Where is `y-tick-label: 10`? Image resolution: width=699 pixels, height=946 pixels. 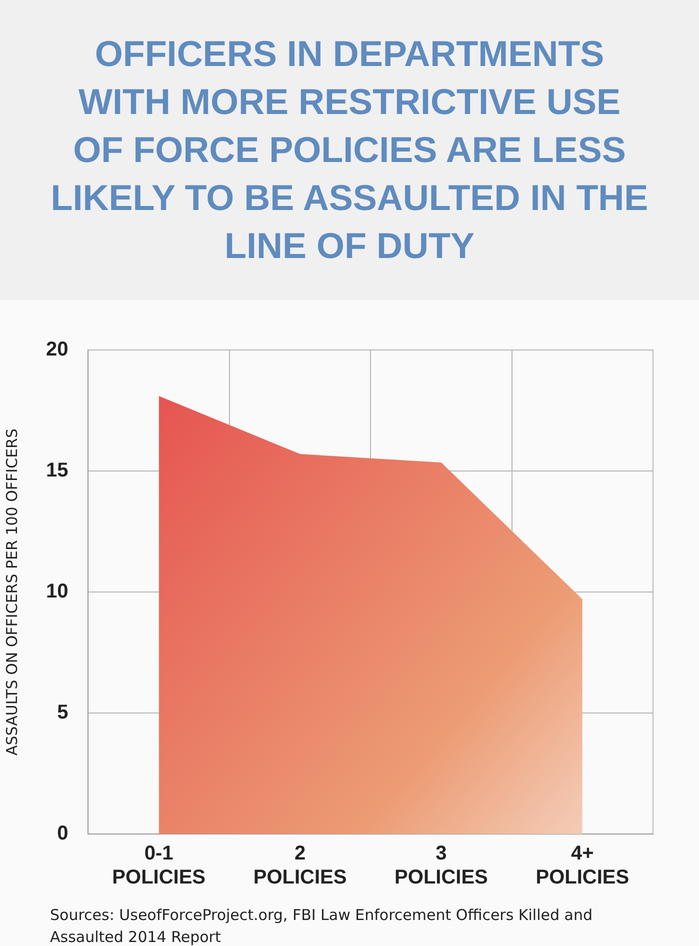
y-tick-label: 10 is located at coordinates (57, 591).